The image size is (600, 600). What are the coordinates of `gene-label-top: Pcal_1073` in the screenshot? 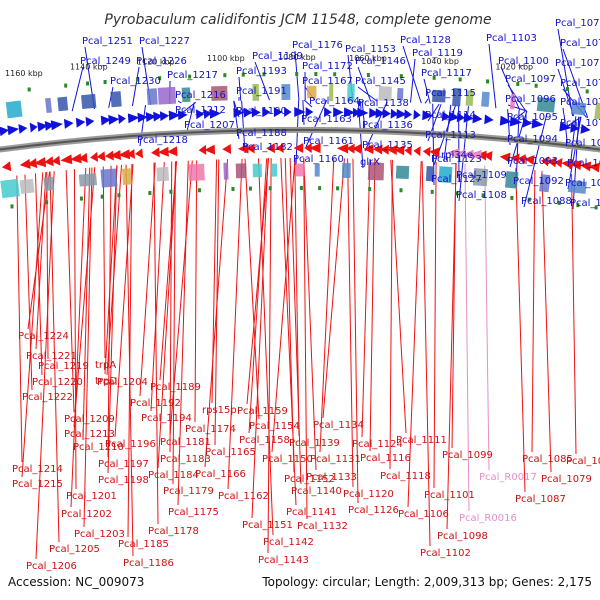 It's located at (580, 123).